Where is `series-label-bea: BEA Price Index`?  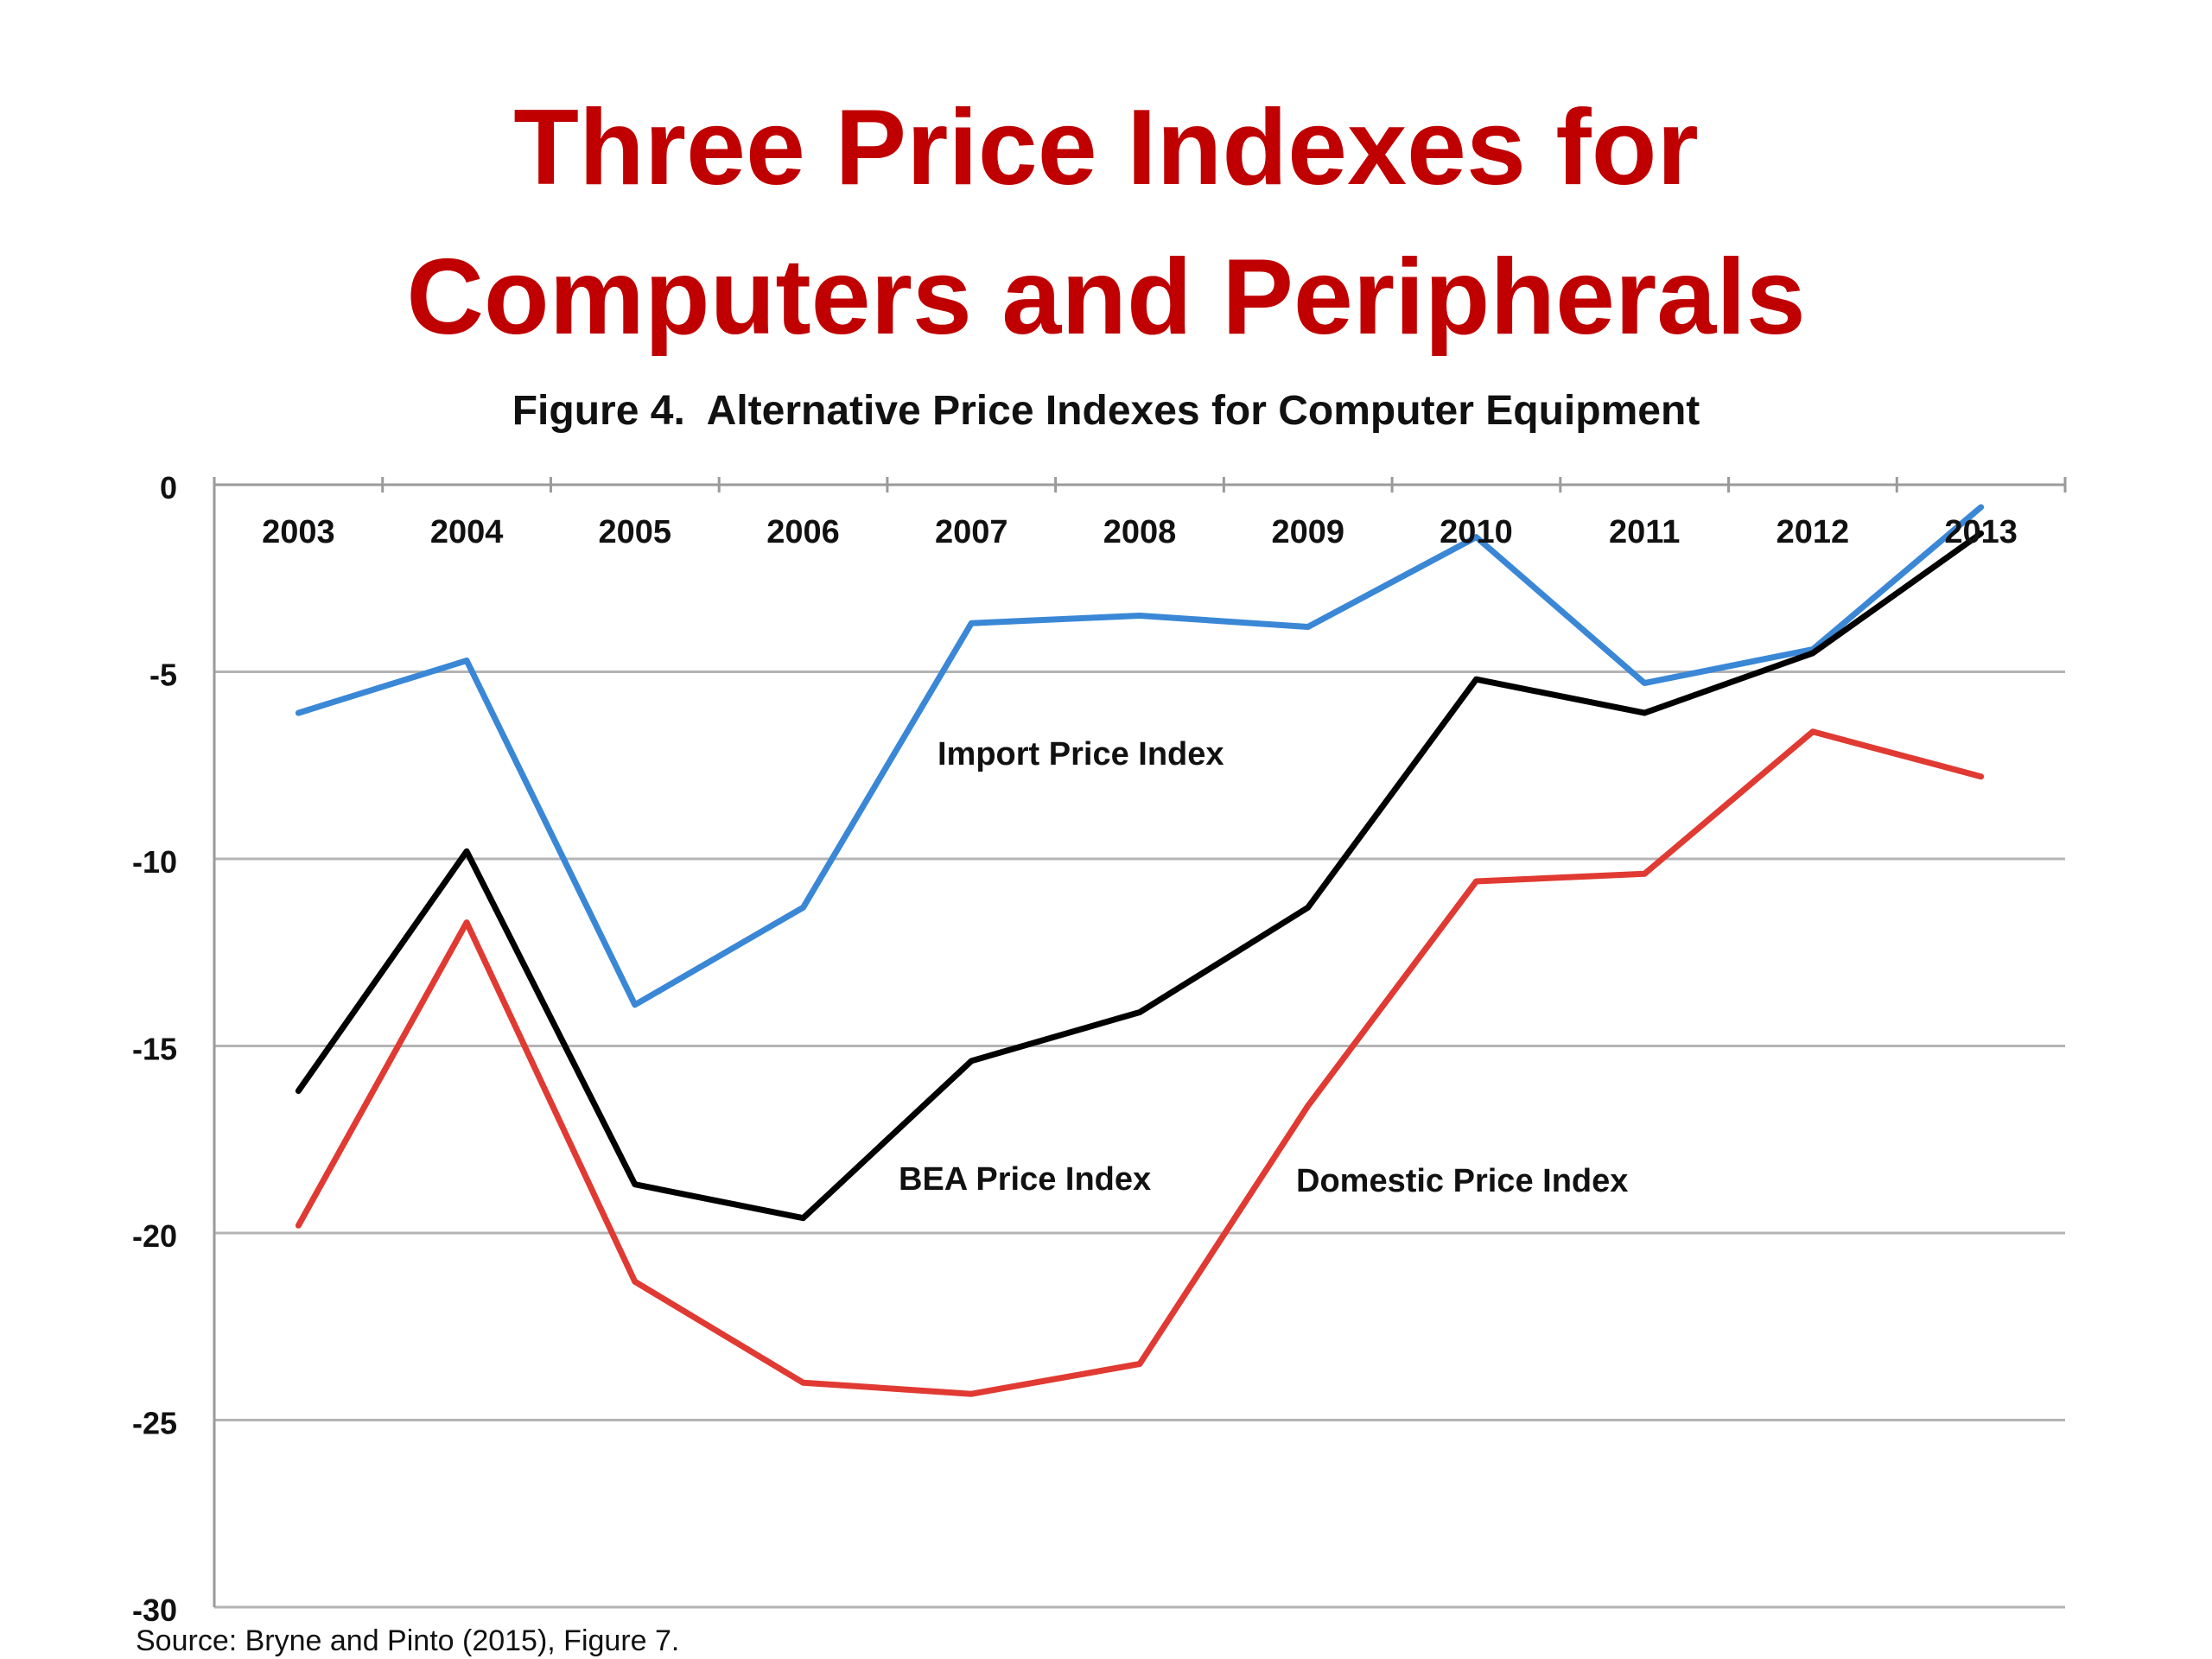 series-label-bea: BEA Price Index is located at coordinates (1025, 1179).